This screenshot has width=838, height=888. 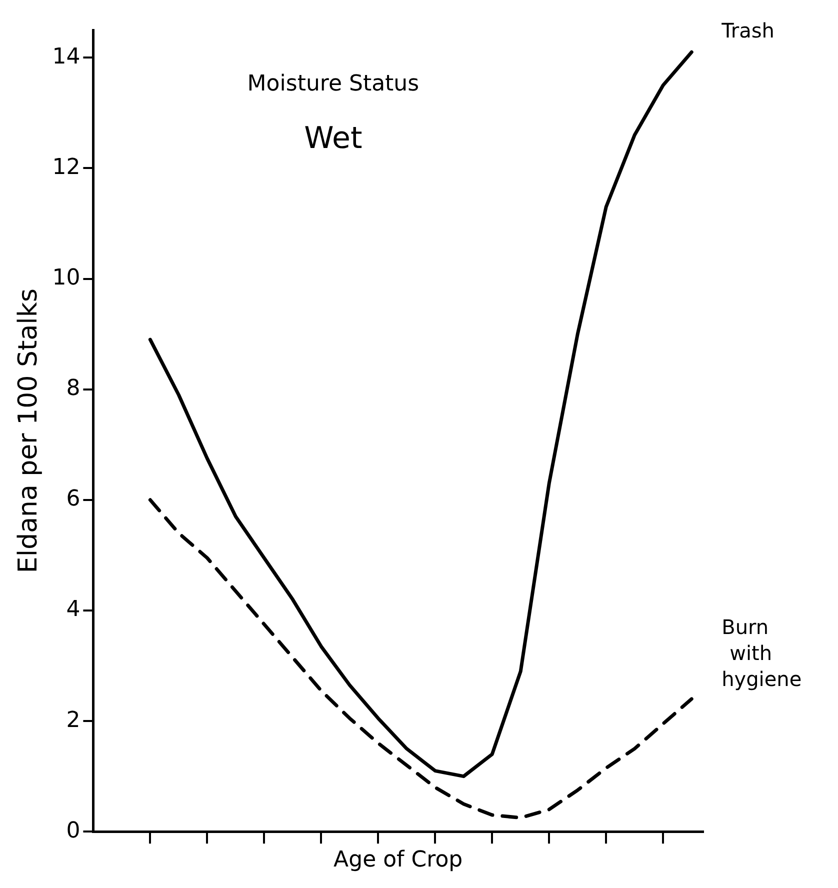 What do you see at coordinates (66, 167) in the screenshot?
I see `y-tick-label: 12` at bounding box center [66, 167].